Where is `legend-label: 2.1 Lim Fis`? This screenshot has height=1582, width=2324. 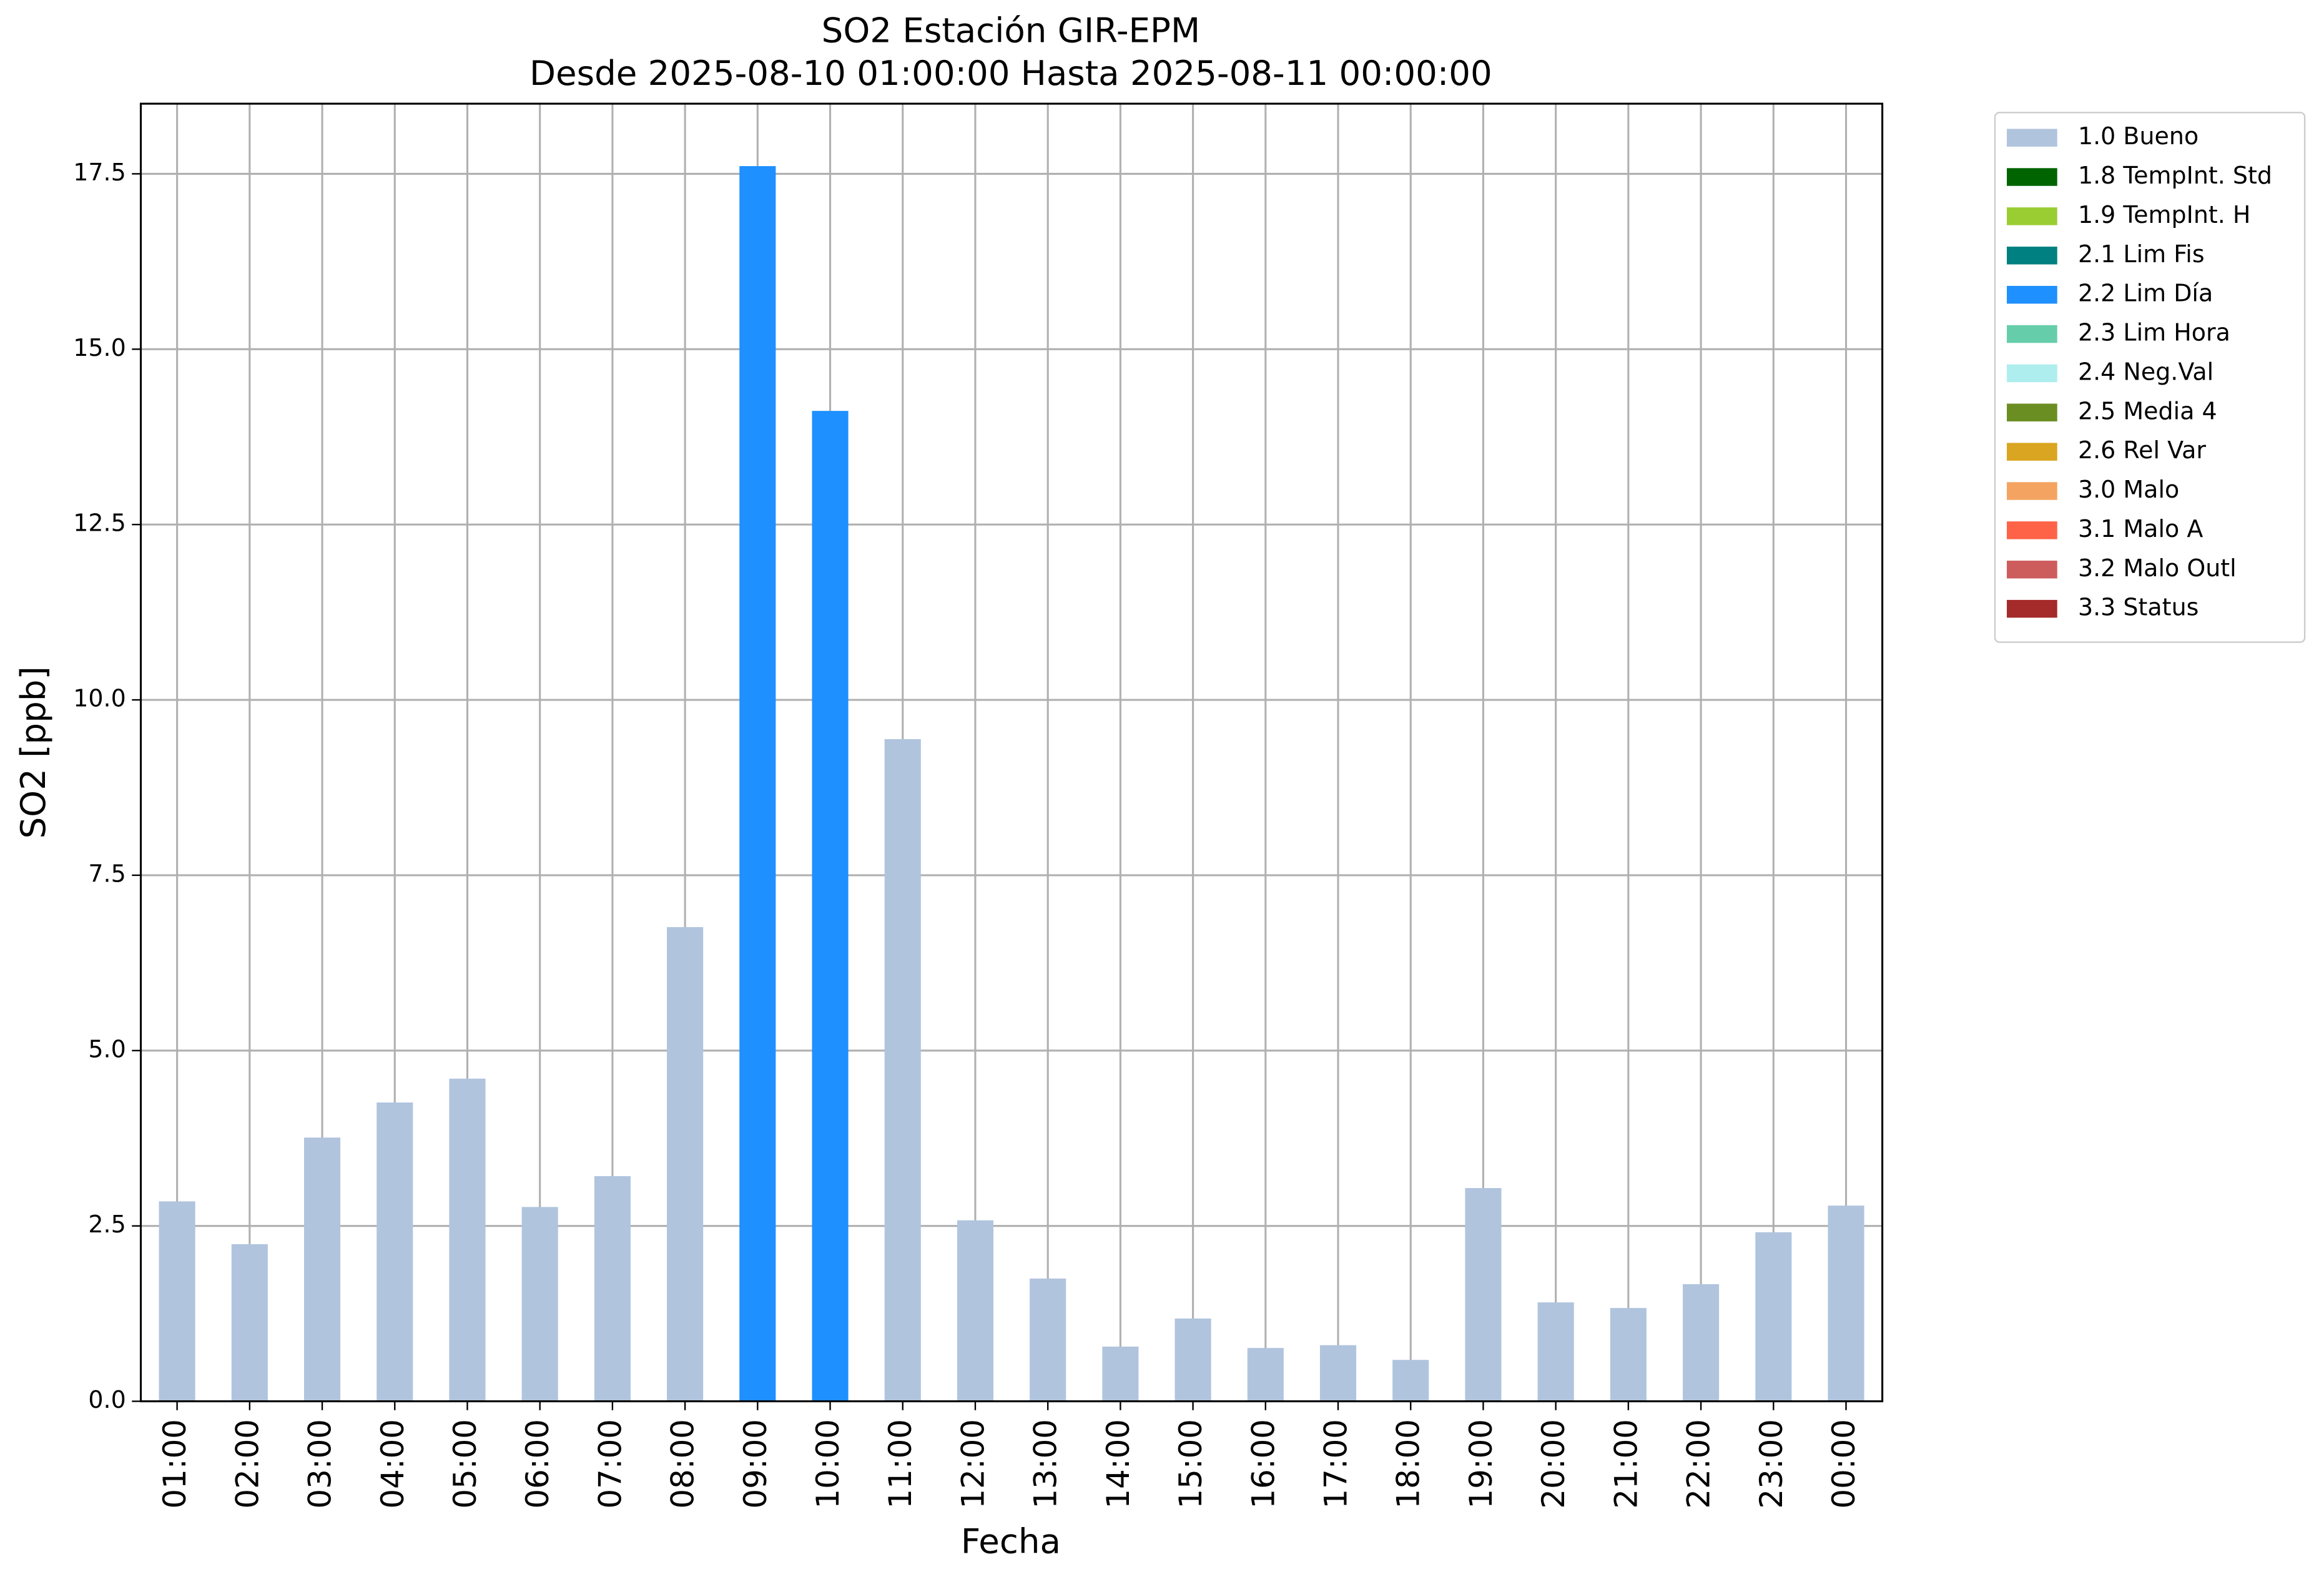 legend-label: 2.1 Lim Fis is located at coordinates (2141, 254).